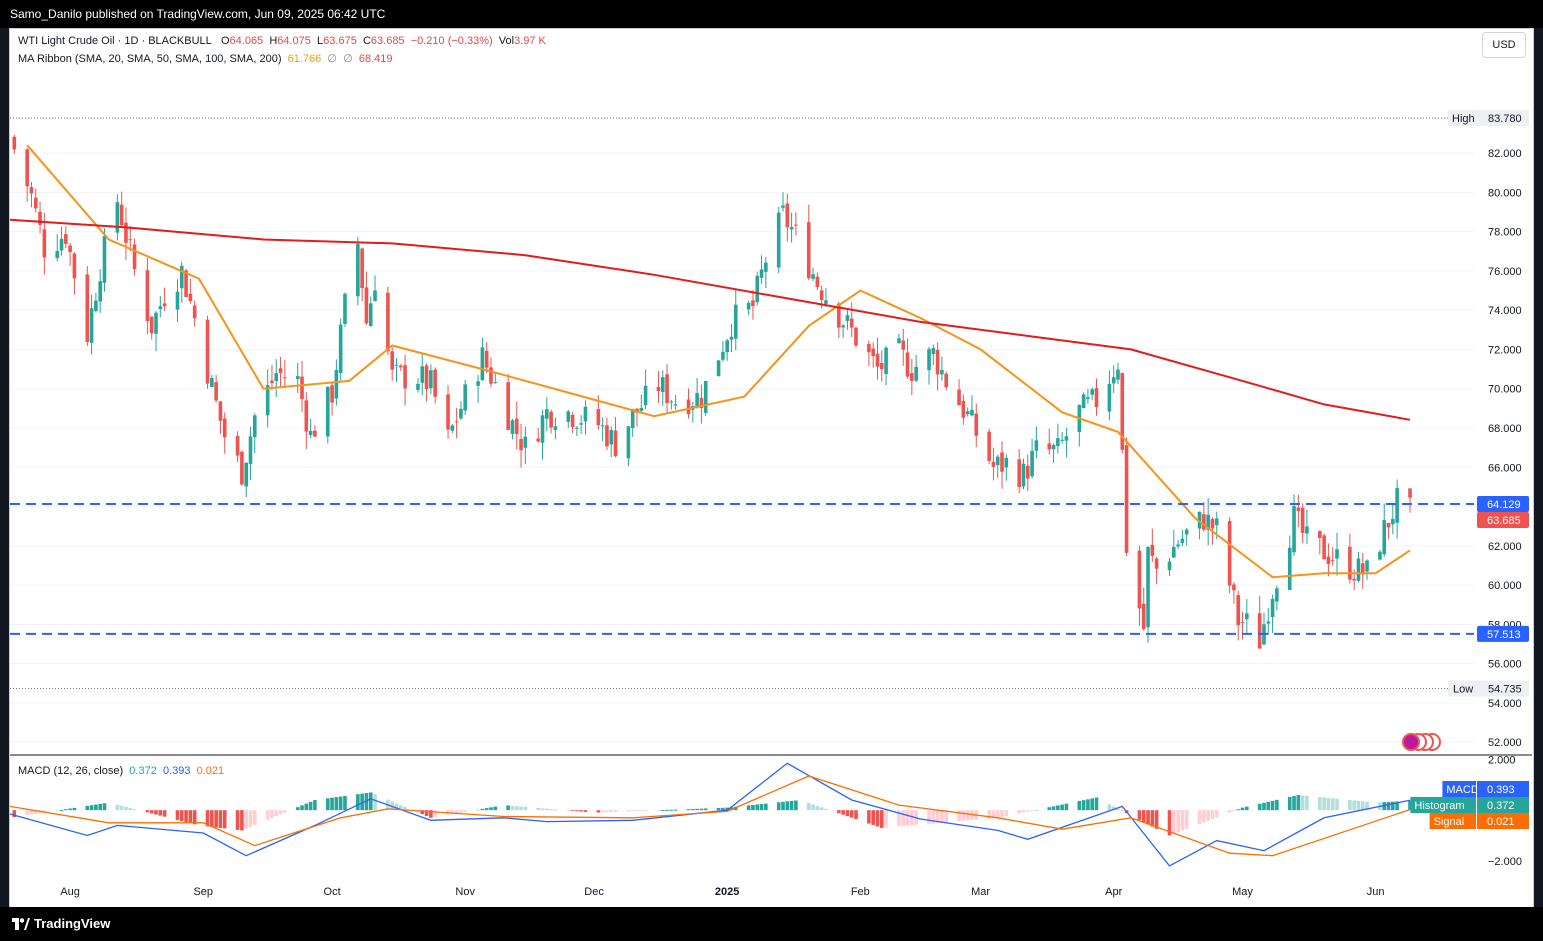 Image resolution: width=1543 pixels, height=941 pixels. I want to click on macd-tag-value-bg, so click(1503, 821).